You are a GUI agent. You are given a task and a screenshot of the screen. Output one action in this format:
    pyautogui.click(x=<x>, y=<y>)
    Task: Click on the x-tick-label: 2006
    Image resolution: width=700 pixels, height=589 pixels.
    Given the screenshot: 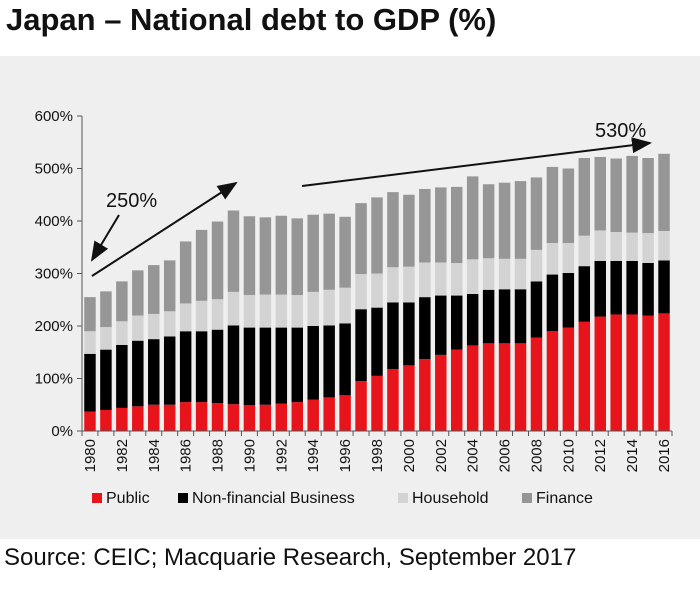 What is the action you would take?
    pyautogui.click(x=505, y=455)
    